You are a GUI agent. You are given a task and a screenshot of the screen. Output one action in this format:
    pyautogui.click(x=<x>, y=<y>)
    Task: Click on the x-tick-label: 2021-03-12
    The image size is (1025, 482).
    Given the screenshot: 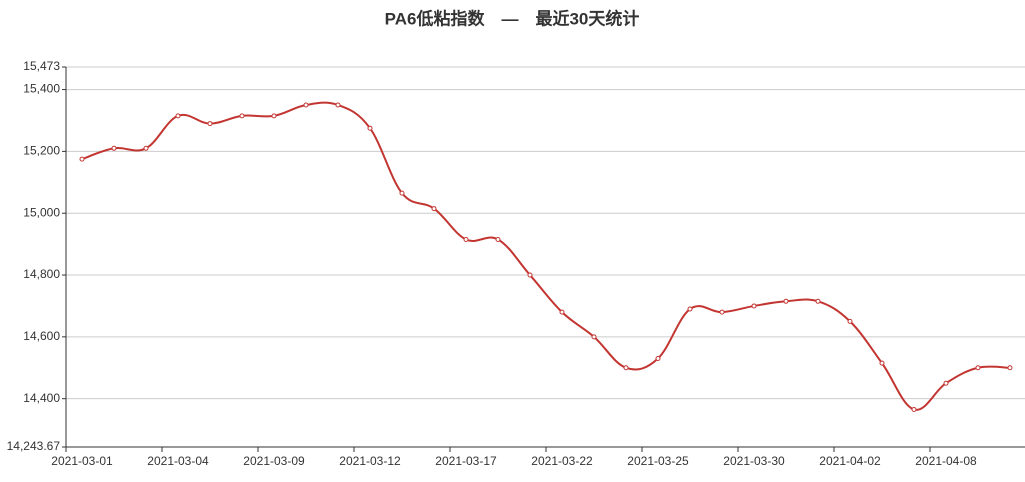 What is the action you would take?
    pyautogui.click(x=370, y=461)
    